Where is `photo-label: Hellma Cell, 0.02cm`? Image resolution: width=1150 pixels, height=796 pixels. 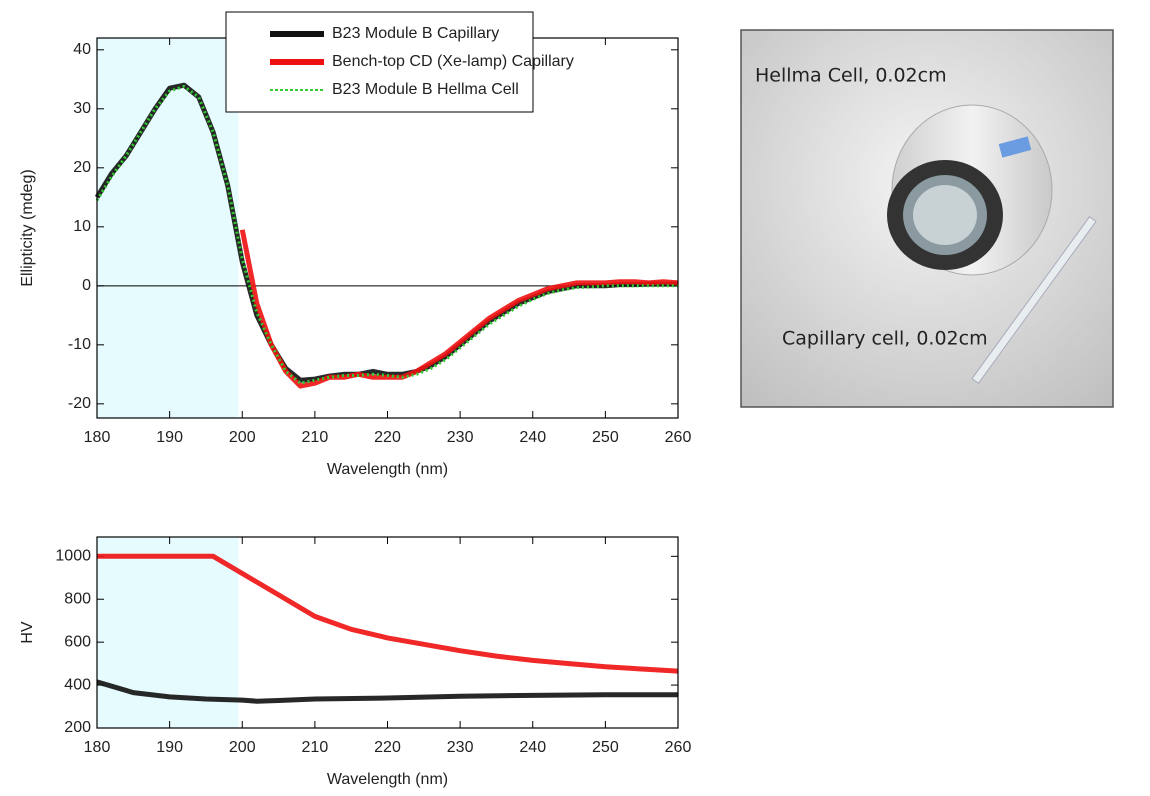 photo-label: Hellma Cell, 0.02cm is located at coordinates (851, 76).